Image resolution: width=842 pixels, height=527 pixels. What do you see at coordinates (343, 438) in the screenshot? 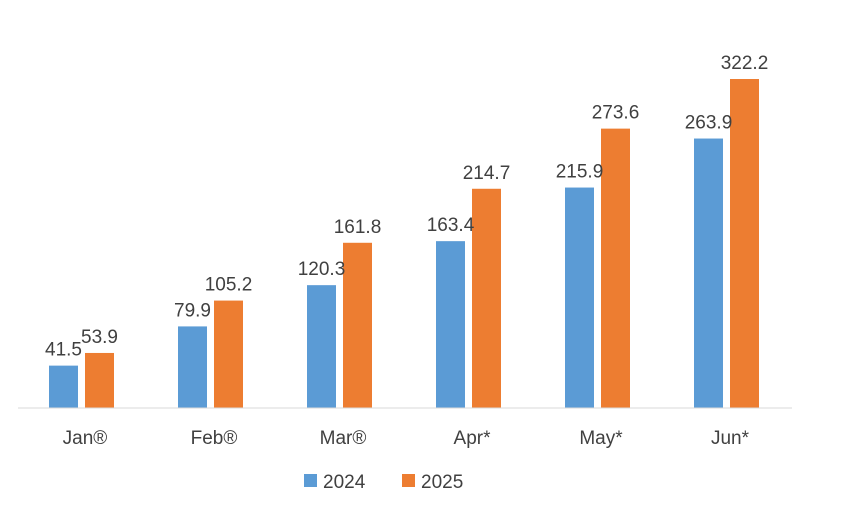
I see `x-tick-label-2: Mar®` at bounding box center [343, 438].